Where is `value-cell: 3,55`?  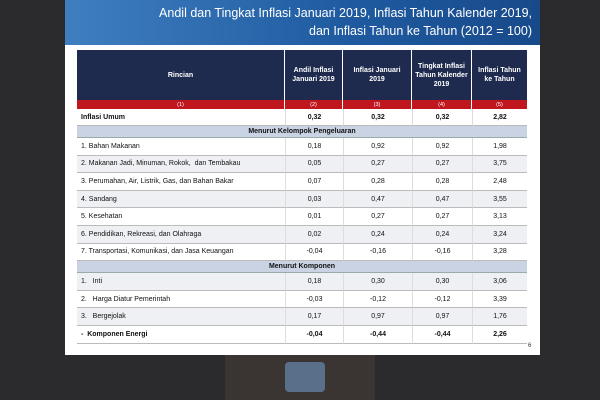
value-cell: 3,55 is located at coordinates (499, 199).